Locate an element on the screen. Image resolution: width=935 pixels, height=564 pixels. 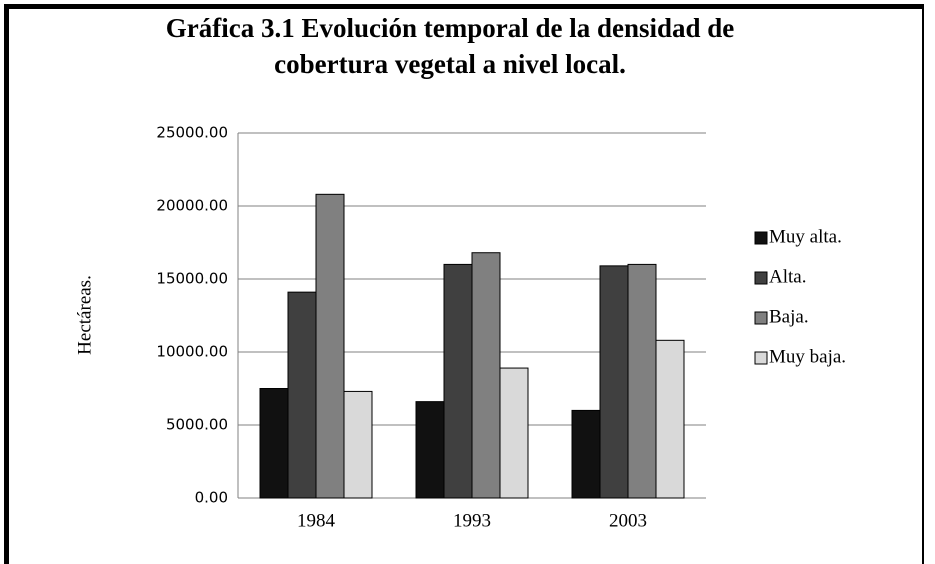
legend-label: Baja. is located at coordinates (789, 316).